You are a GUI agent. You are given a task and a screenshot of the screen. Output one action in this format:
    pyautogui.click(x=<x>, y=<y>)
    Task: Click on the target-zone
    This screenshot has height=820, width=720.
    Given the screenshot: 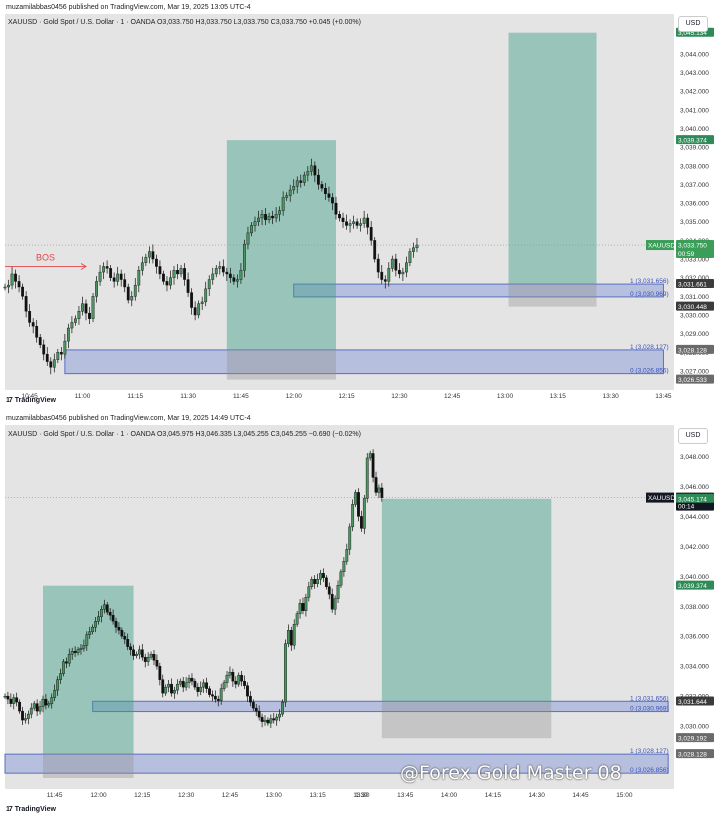 What is the action you would take?
    pyautogui.click(x=466, y=600)
    